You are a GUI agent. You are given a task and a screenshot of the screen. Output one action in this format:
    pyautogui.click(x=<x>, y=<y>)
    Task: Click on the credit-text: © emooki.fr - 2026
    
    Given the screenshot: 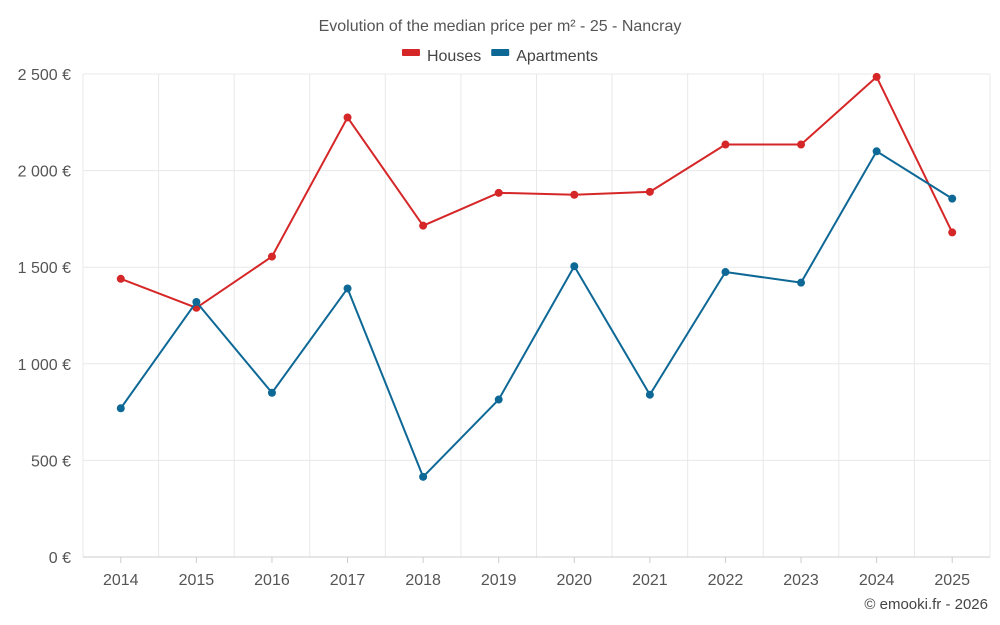 What is the action you would take?
    pyautogui.click(x=926, y=604)
    